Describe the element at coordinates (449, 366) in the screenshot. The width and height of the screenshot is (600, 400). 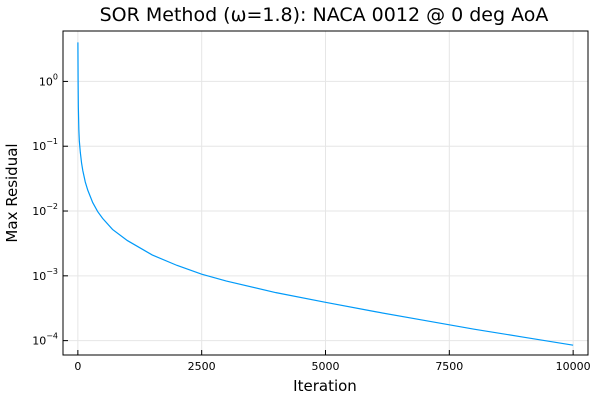
I see `x-tick-label: 7500` at that location.